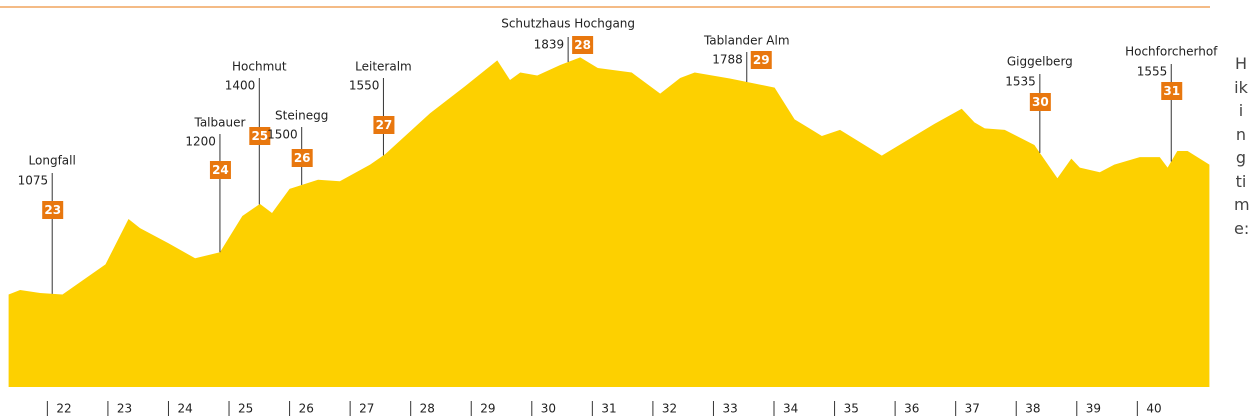  Describe the element at coordinates (851, 409) in the screenshot. I see `x-tick-label: 35` at that location.